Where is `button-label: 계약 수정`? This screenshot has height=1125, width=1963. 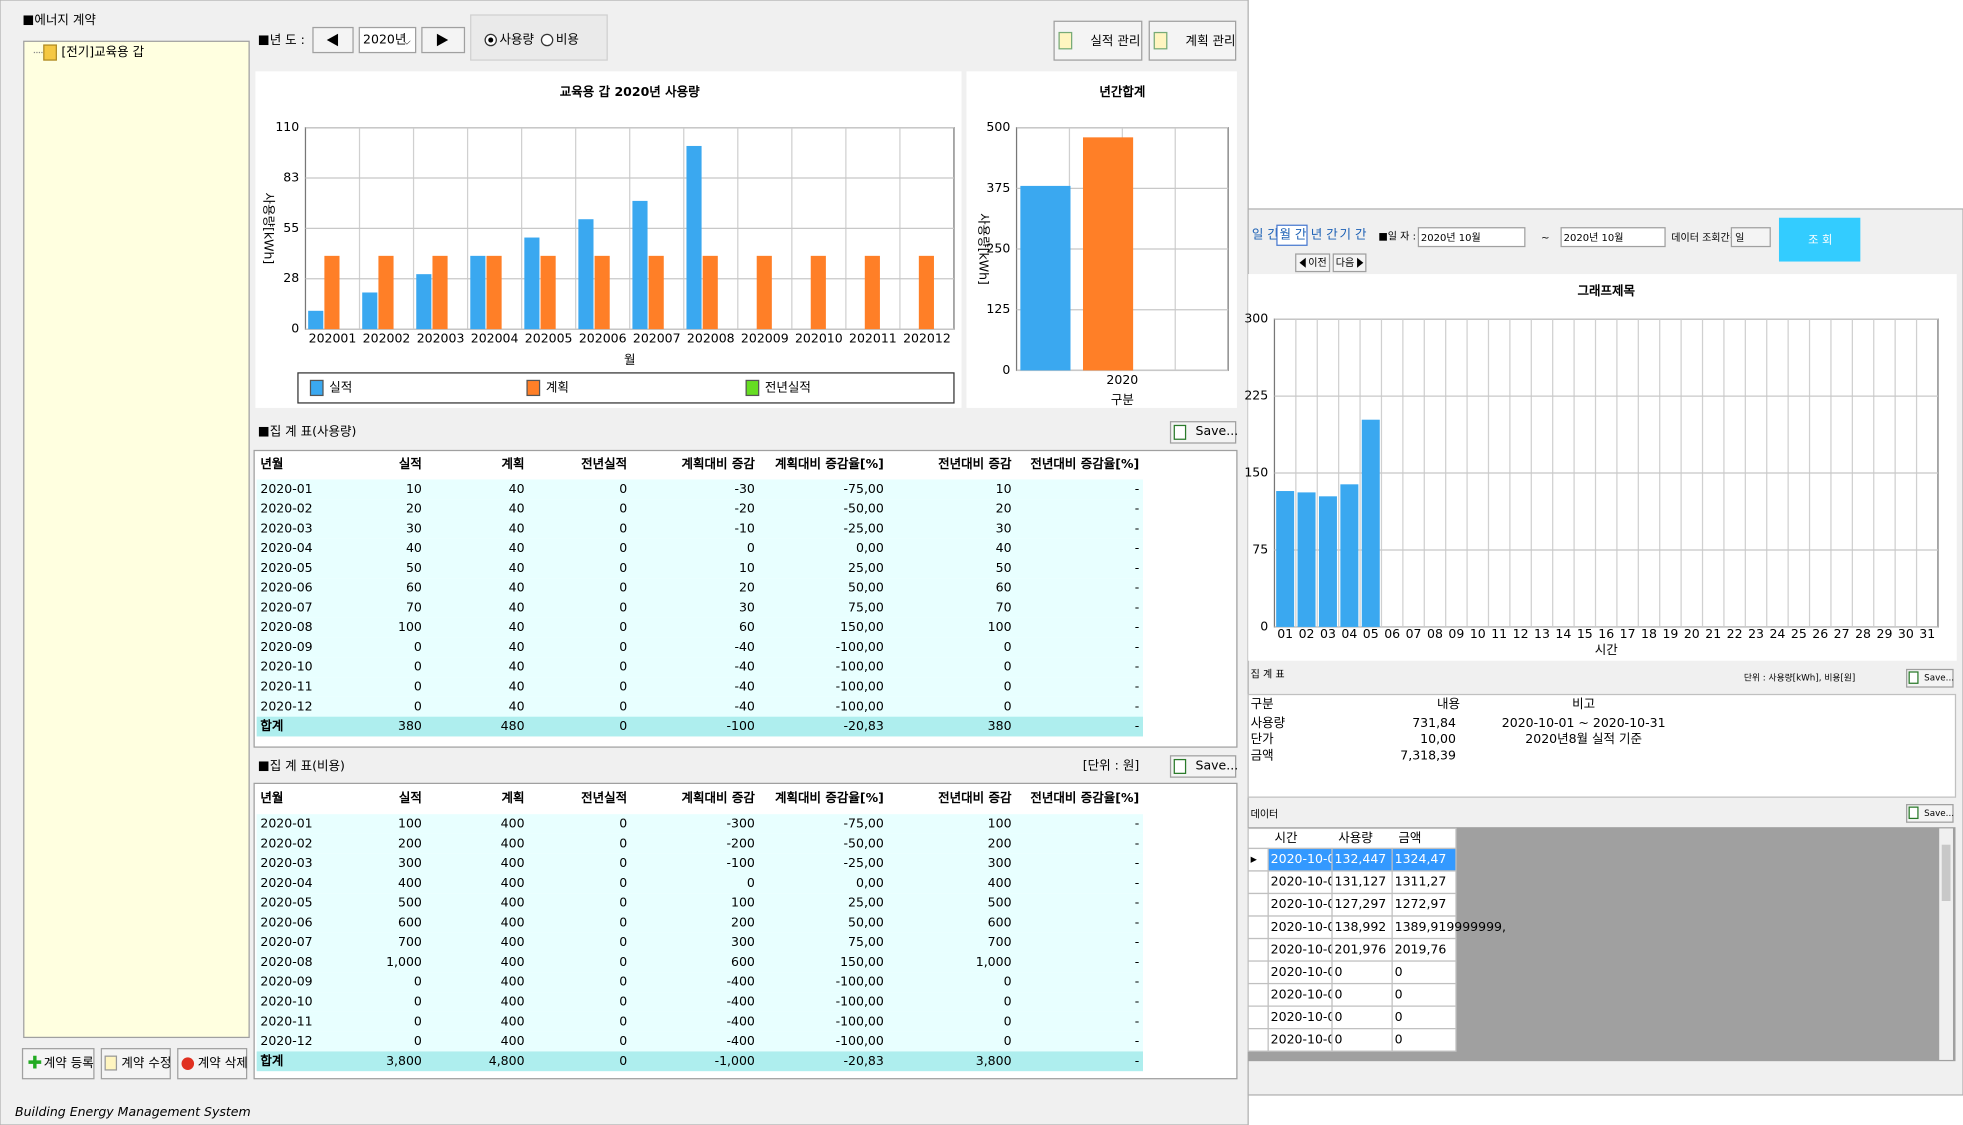 button-label: 계약 수정 is located at coordinates (146, 1062).